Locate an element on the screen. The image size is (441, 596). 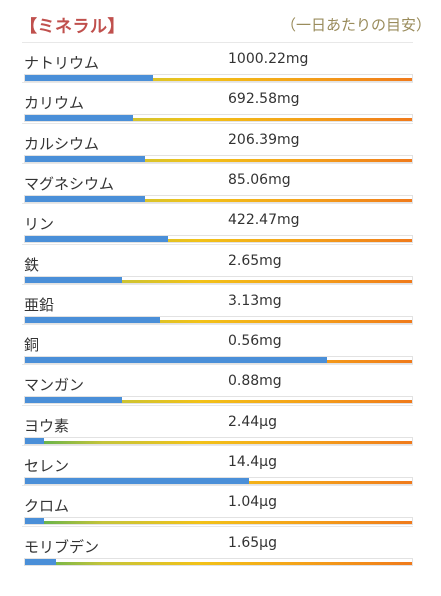
mineral-name: ナトリウム is located at coordinates (62, 63).